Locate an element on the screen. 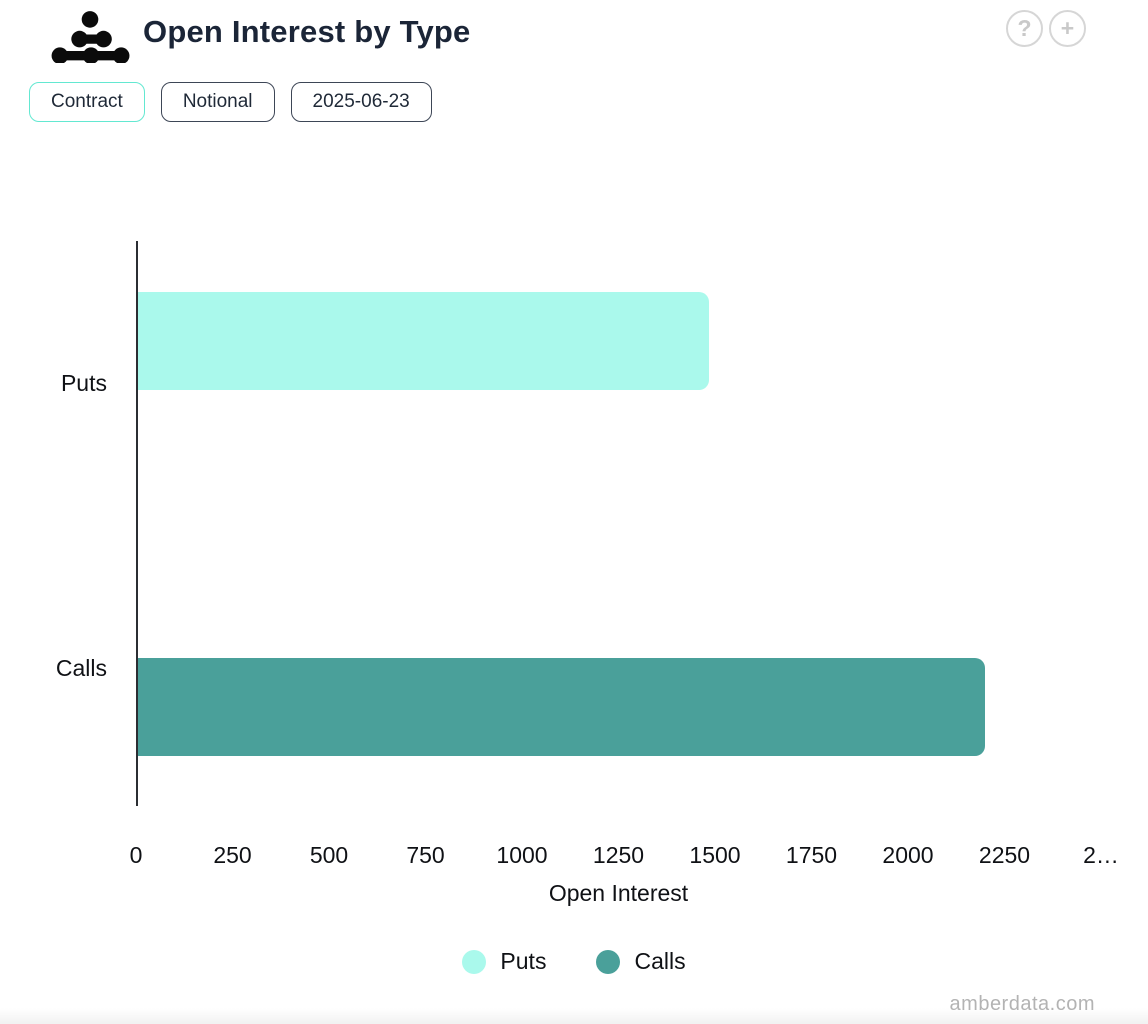 This screenshot has height=1024, width=1148. x-axis-title: Open Interest is located at coordinates (618, 893).